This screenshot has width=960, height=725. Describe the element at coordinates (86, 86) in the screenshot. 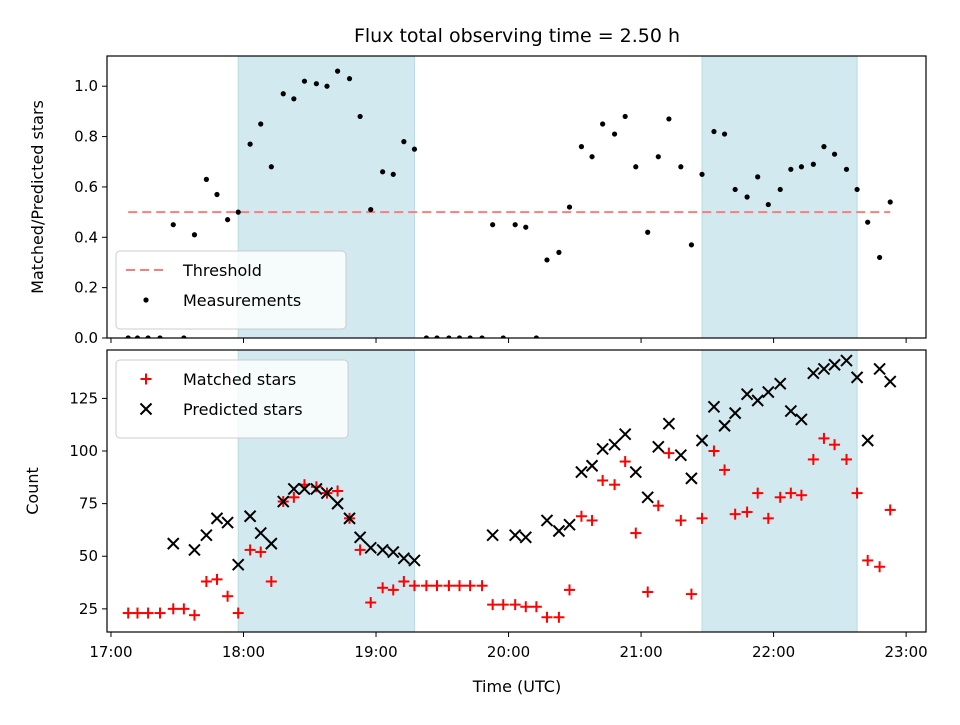

I see `y-tick-label: 1.0` at that location.